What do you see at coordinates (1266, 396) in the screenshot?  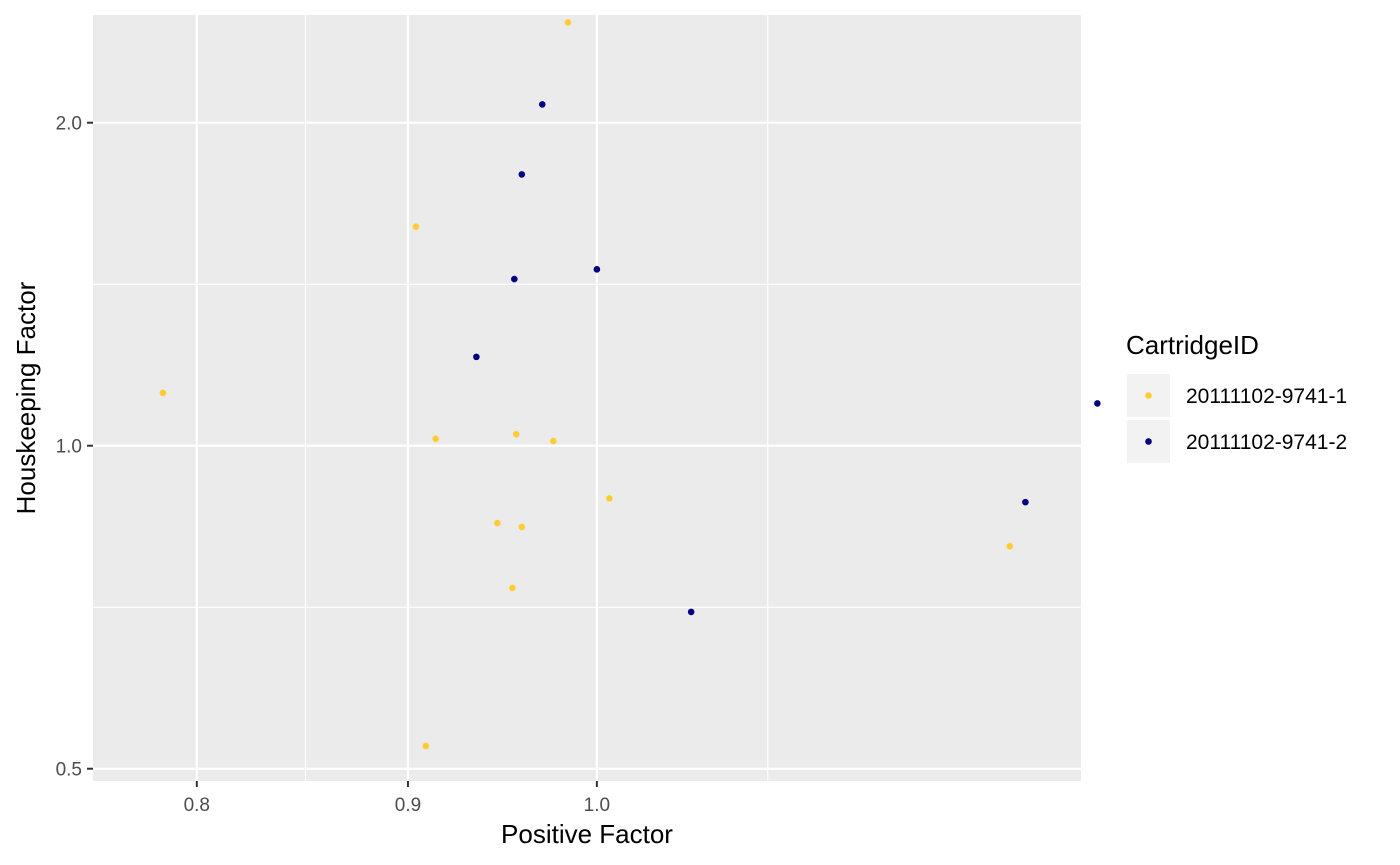 I see `legend-label: 20111102-9741-1` at bounding box center [1266, 396].